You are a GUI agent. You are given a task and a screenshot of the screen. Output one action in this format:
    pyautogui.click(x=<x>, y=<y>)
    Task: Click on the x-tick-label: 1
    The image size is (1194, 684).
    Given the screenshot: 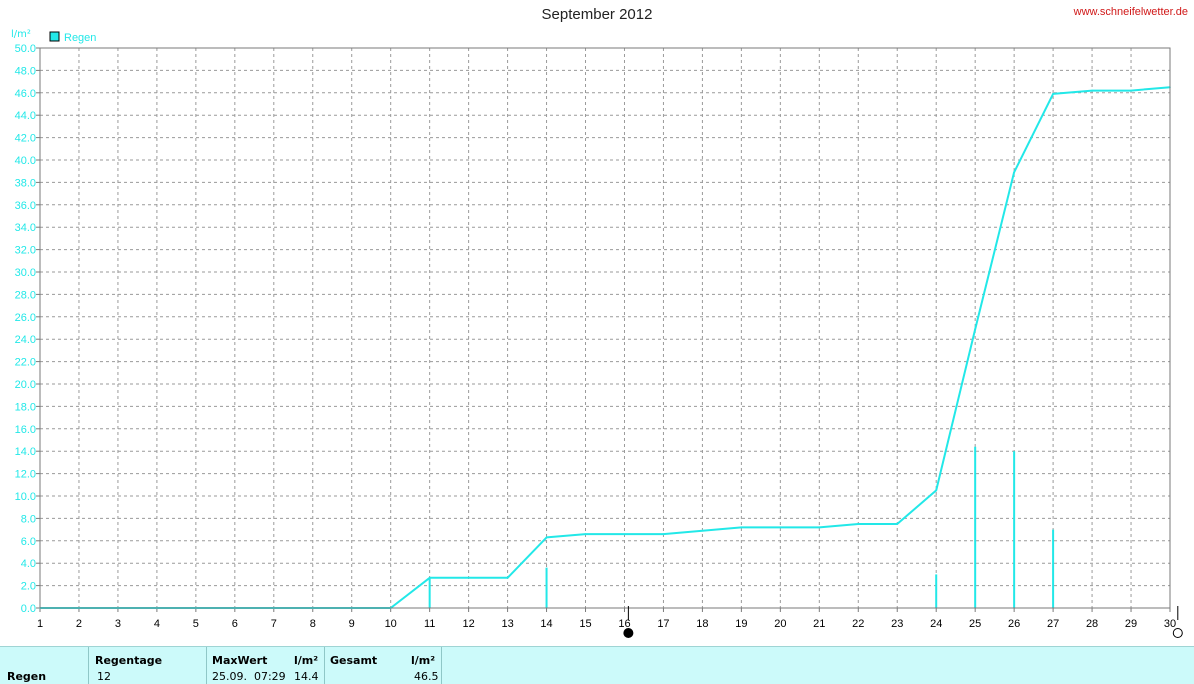 What is the action you would take?
    pyautogui.click(x=40, y=624)
    